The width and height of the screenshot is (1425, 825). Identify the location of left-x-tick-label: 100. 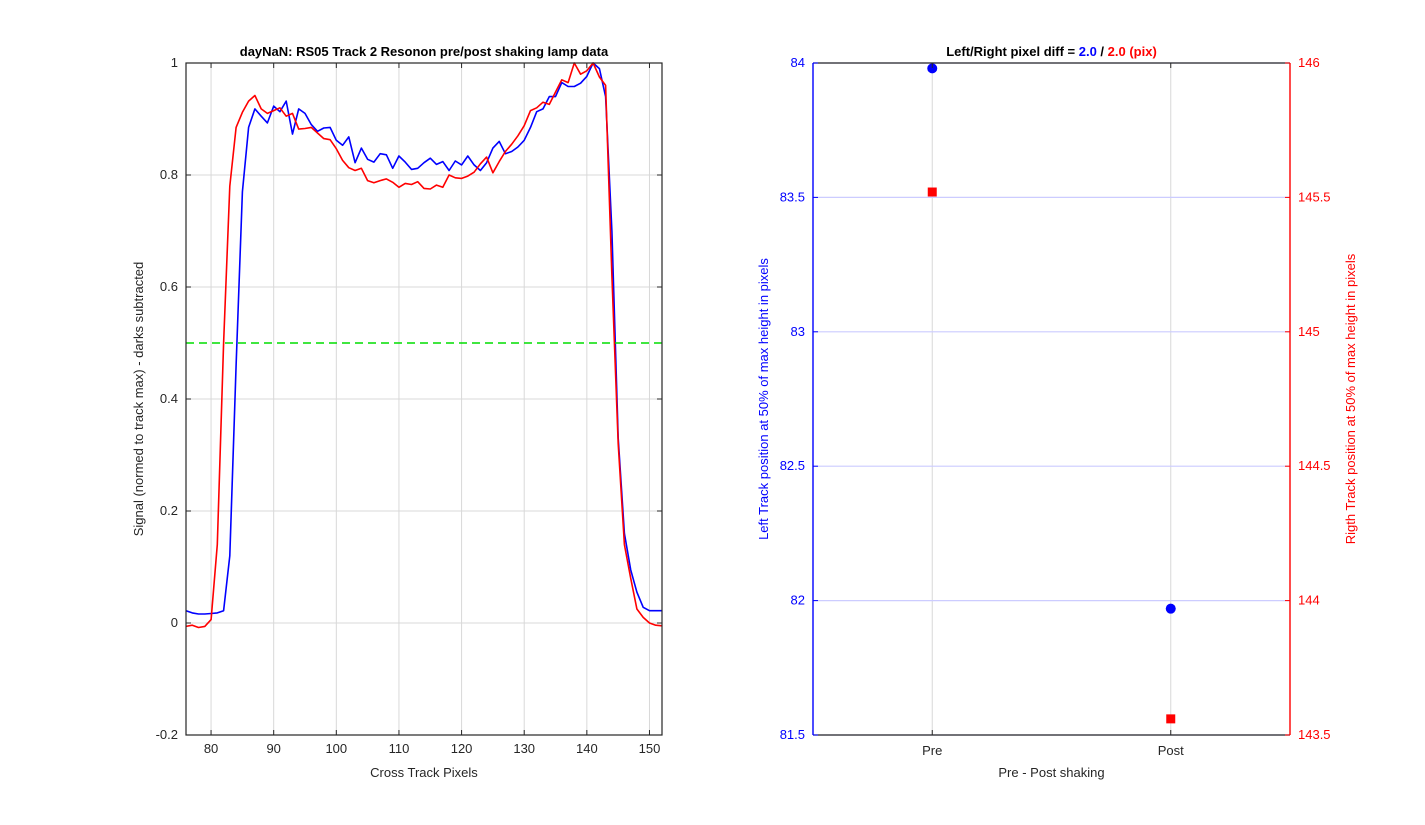
(336, 748).